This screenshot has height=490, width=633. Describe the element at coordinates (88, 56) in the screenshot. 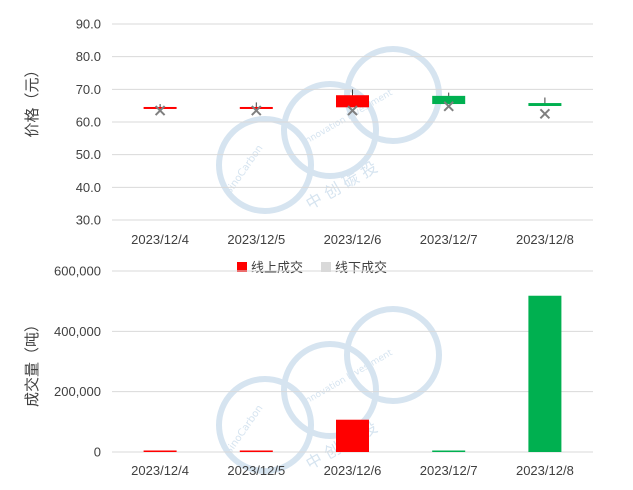

I see `price-y-tick-label: 80.0` at that location.